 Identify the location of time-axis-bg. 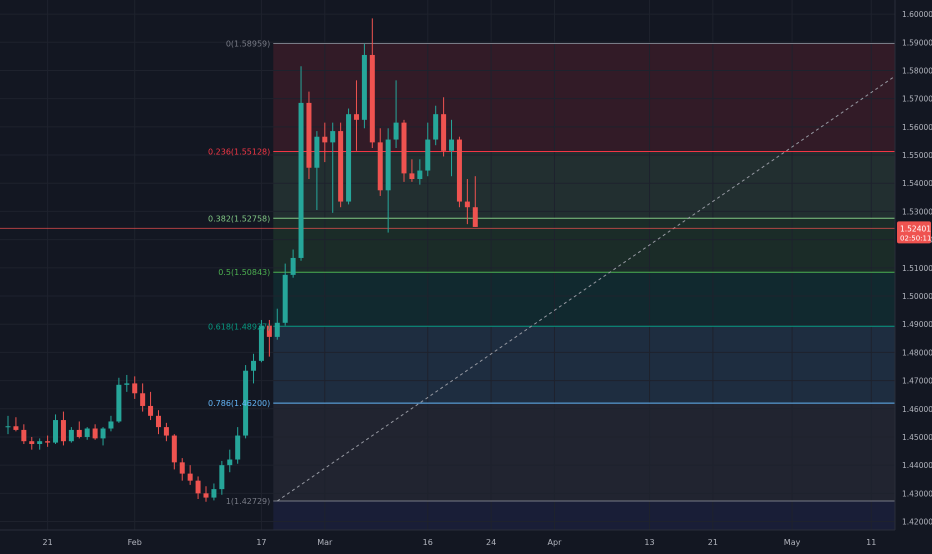
(466, 540).